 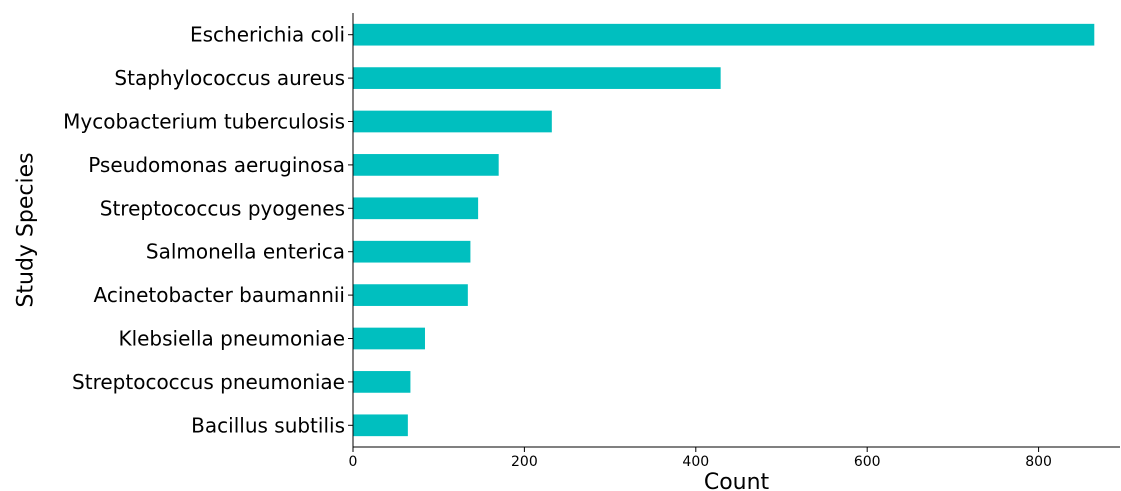 What do you see at coordinates (208, 382) in the screenshot?
I see `category-label: Streptococcus pneumoniae` at bounding box center [208, 382].